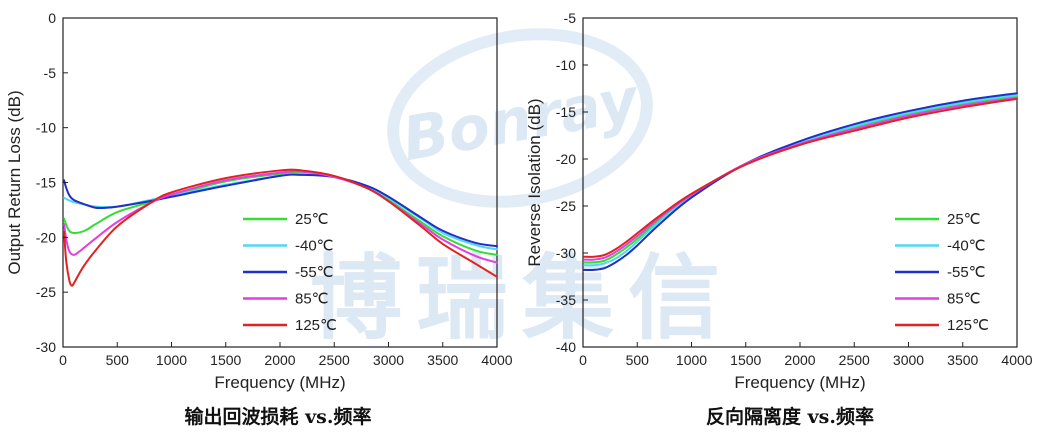 The image size is (1043, 438). I want to click on y-tick-label: 0, so click(52, 18).